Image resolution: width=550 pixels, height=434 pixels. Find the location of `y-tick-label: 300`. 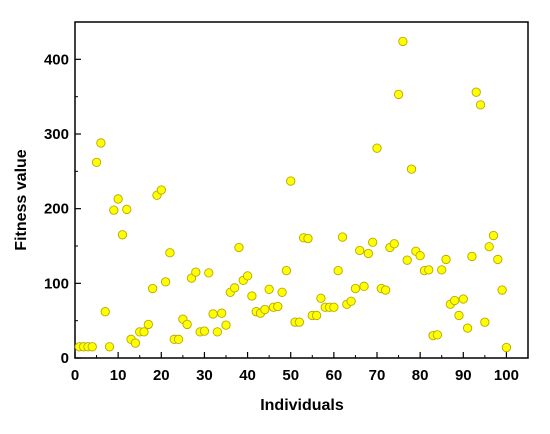

y-tick-label: 300 is located at coordinates (56, 134).